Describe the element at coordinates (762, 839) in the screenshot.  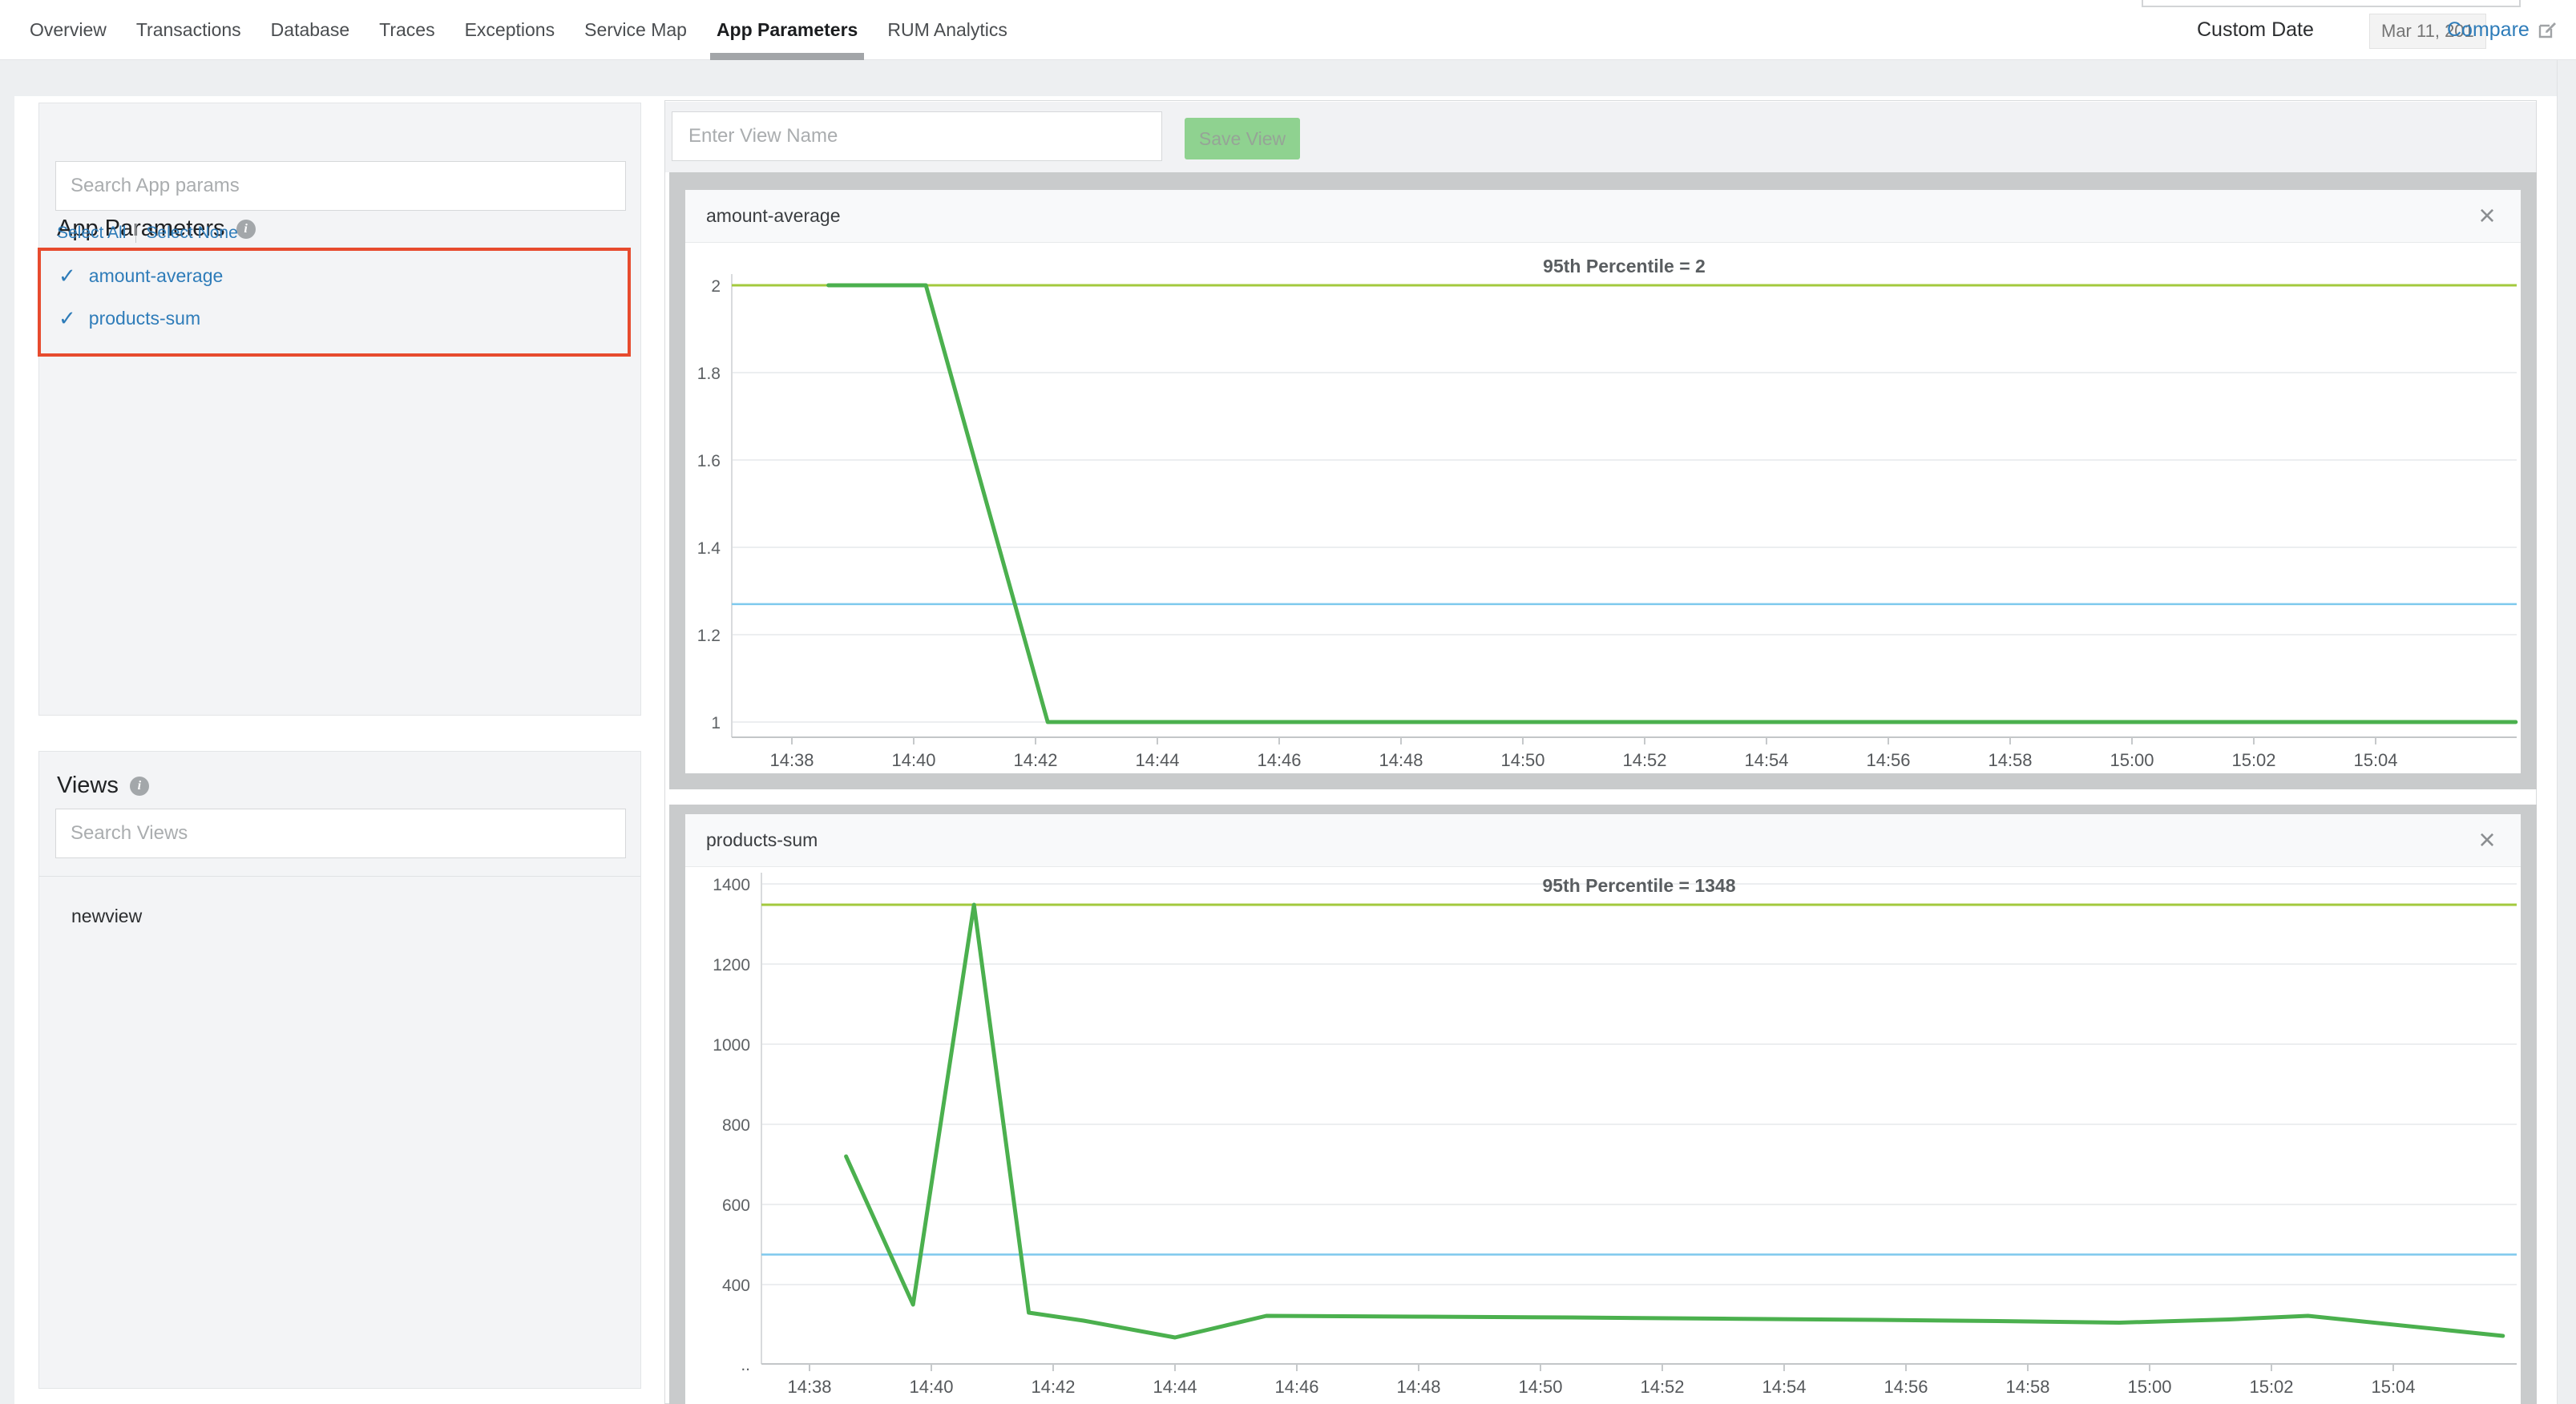
I see `chart-title: products-sum` at that location.